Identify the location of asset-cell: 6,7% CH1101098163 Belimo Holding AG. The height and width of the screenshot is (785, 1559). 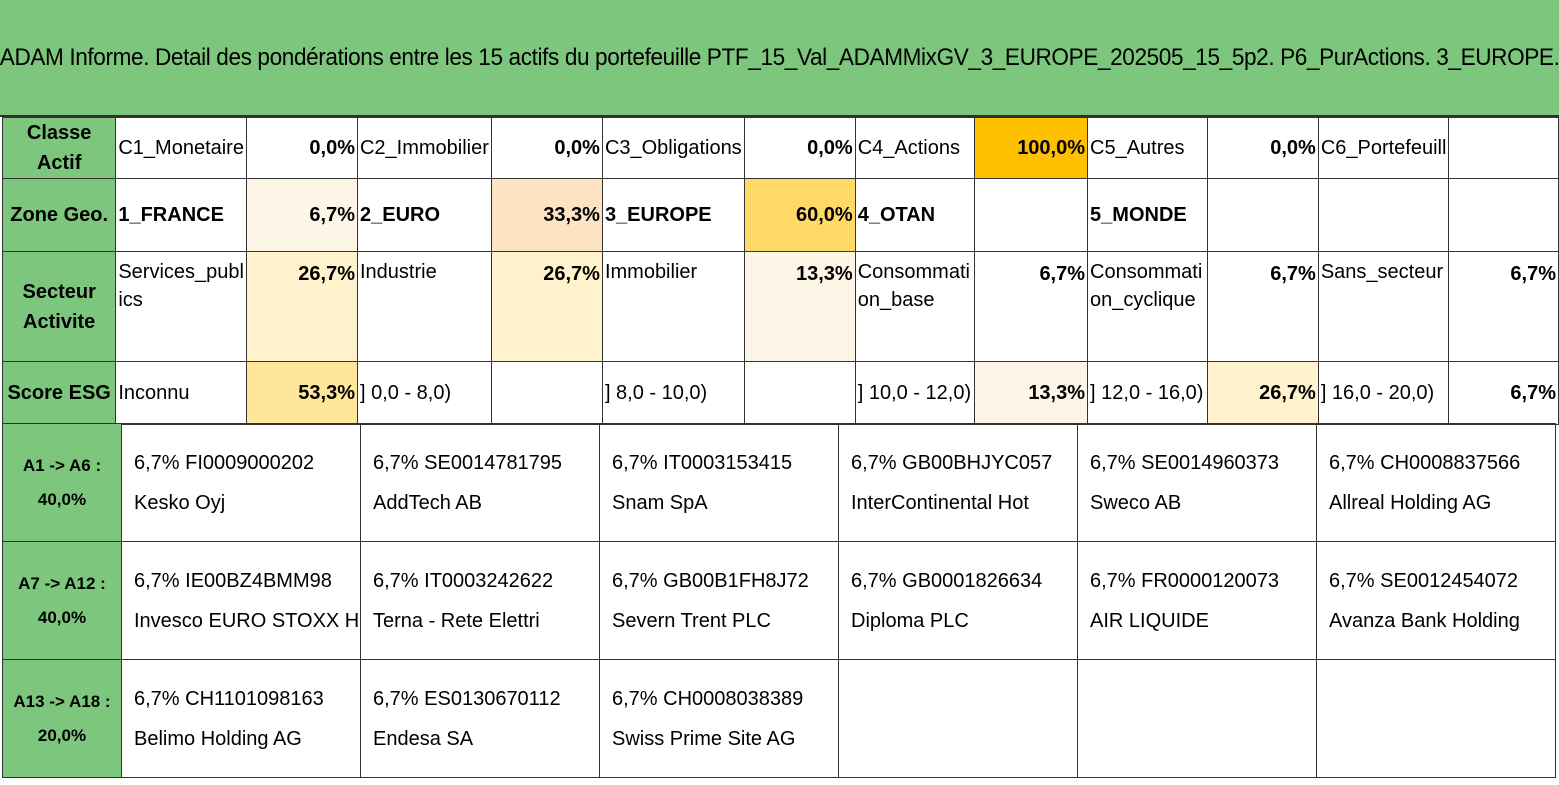
(241, 718).